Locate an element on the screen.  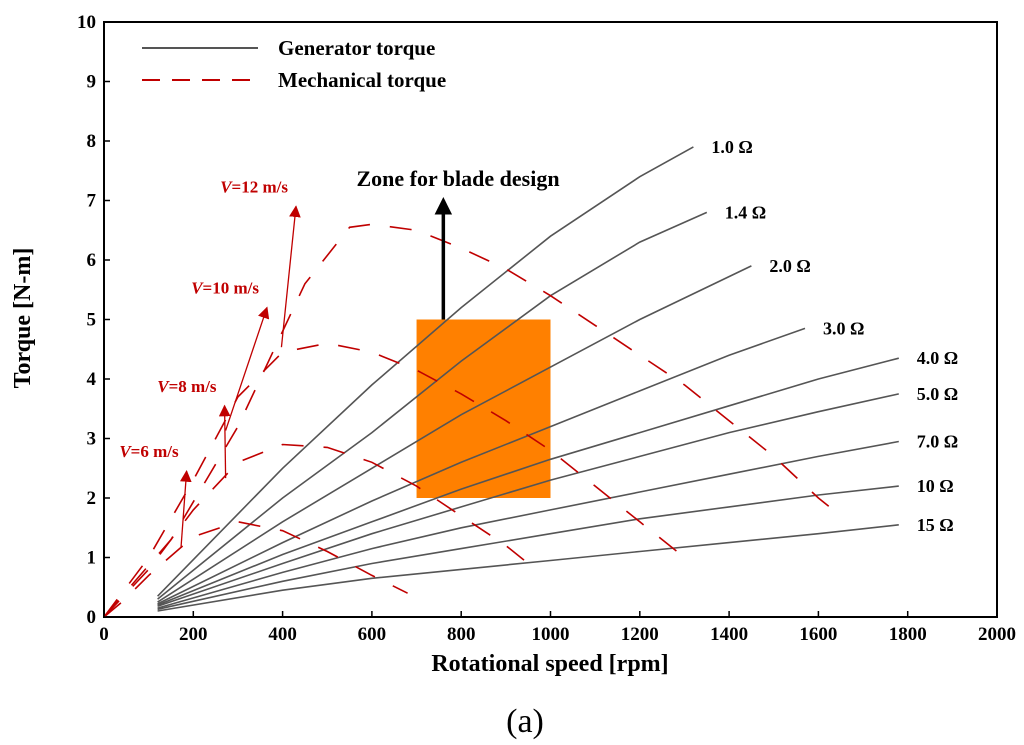
wind-label-value: =8 m/s is located at coordinates (193, 386).